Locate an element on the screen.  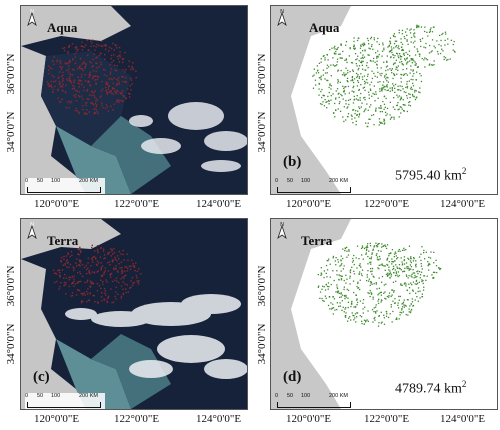
panel-letter-b: (b) is located at coordinates (292, 162).